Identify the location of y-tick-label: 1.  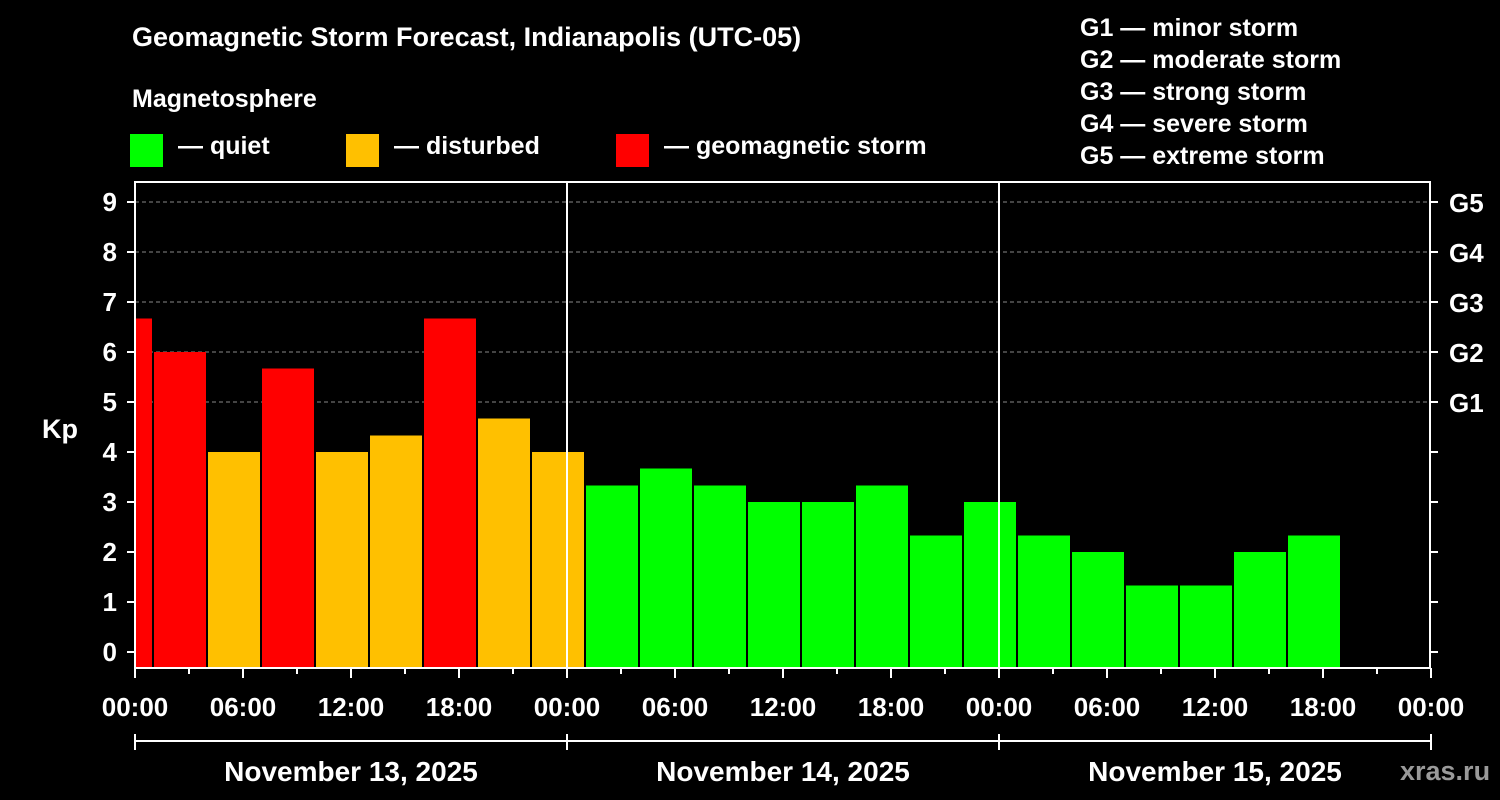
(110, 602).